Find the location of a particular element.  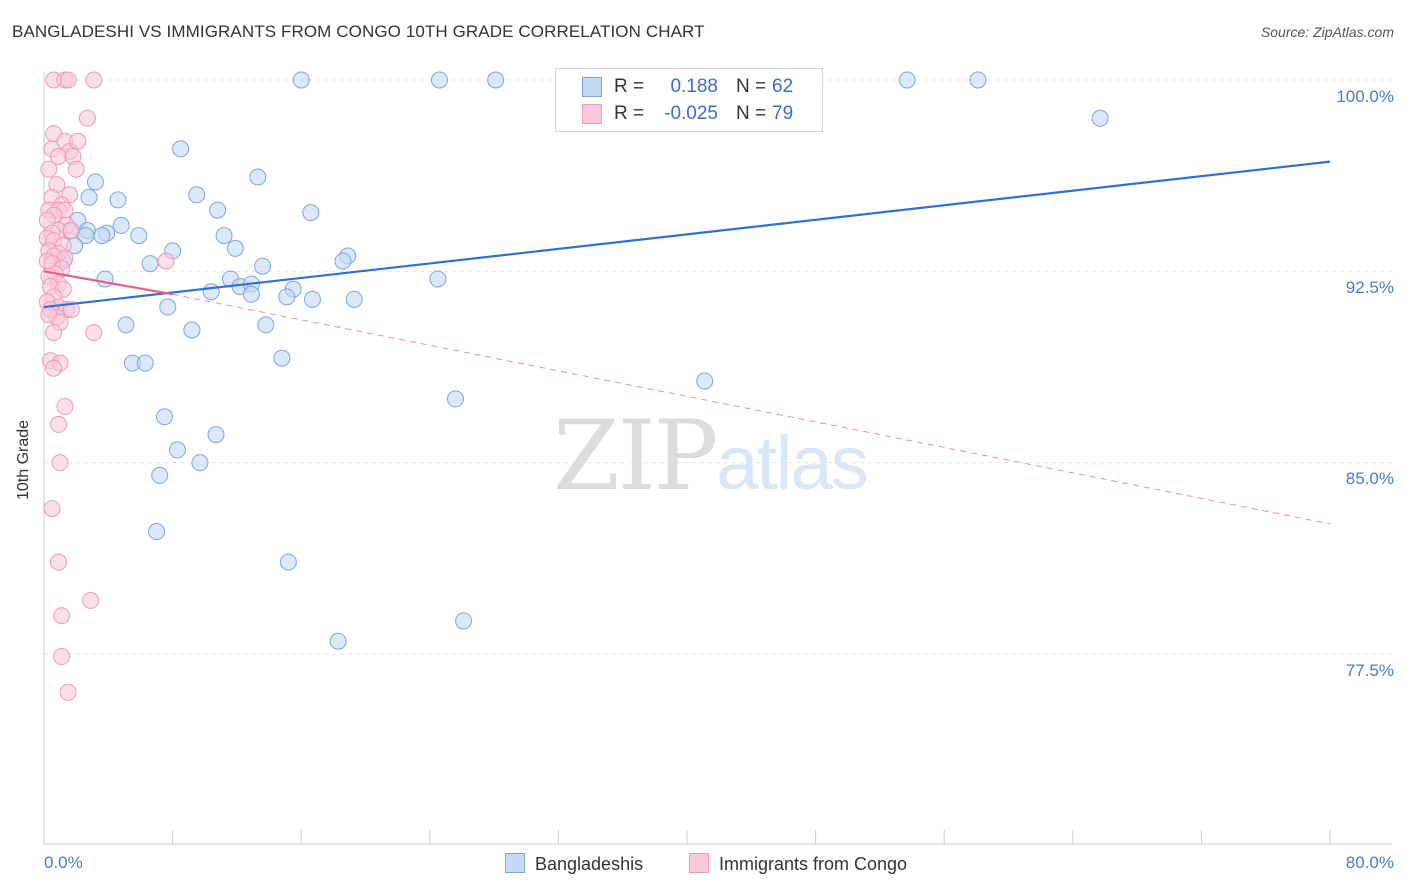

legend-label: Immigrants from Congo is located at coordinates (813, 864).